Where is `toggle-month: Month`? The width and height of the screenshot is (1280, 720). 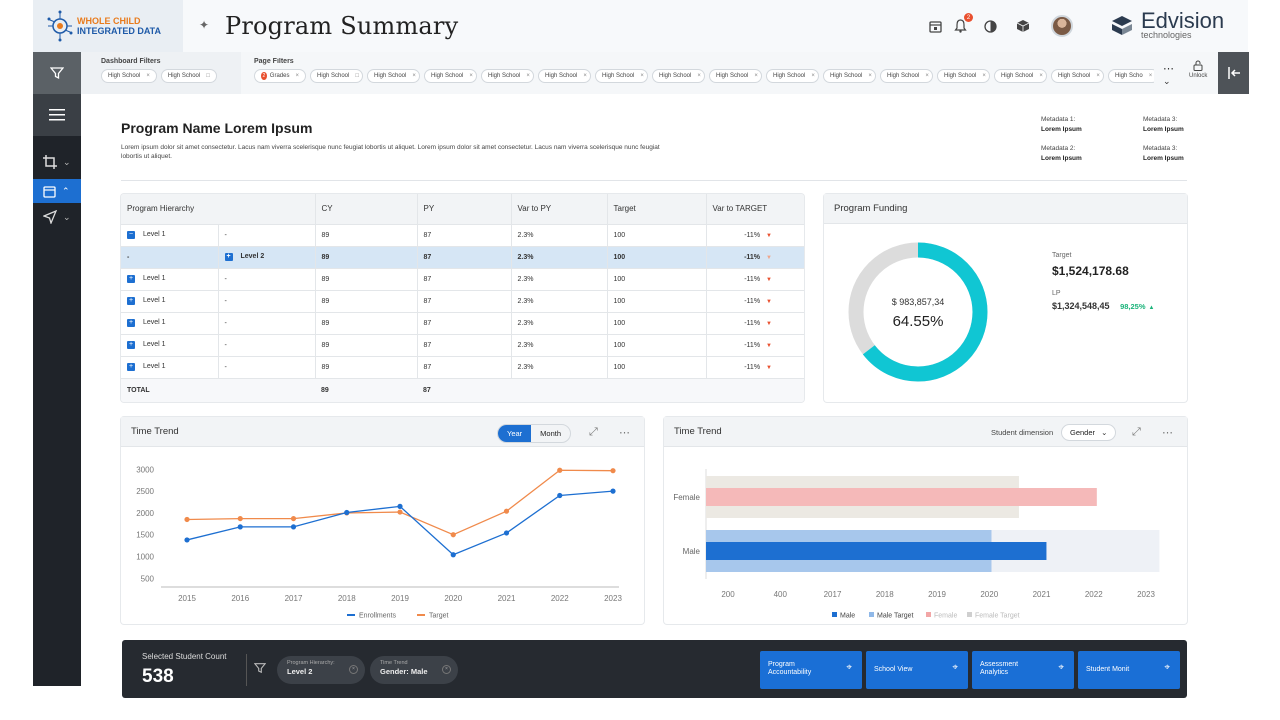
toggle-month: Month is located at coordinates (551, 433).